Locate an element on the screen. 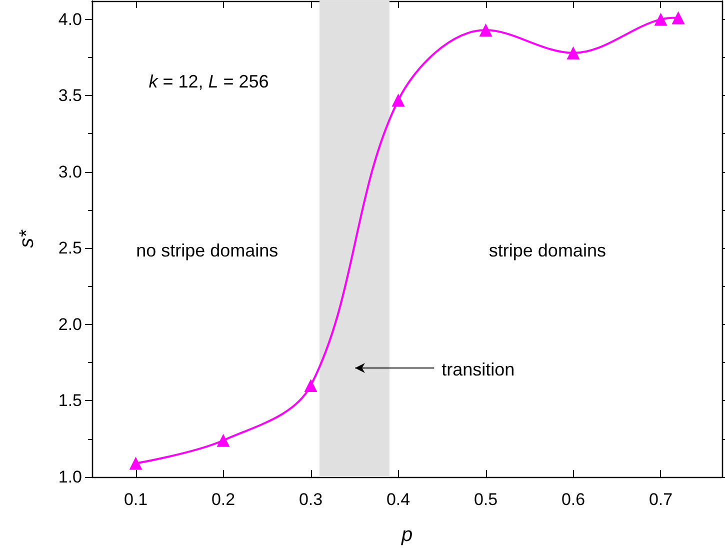 This screenshot has width=725, height=559. y-tick-label: 2.5 is located at coordinates (70, 248).